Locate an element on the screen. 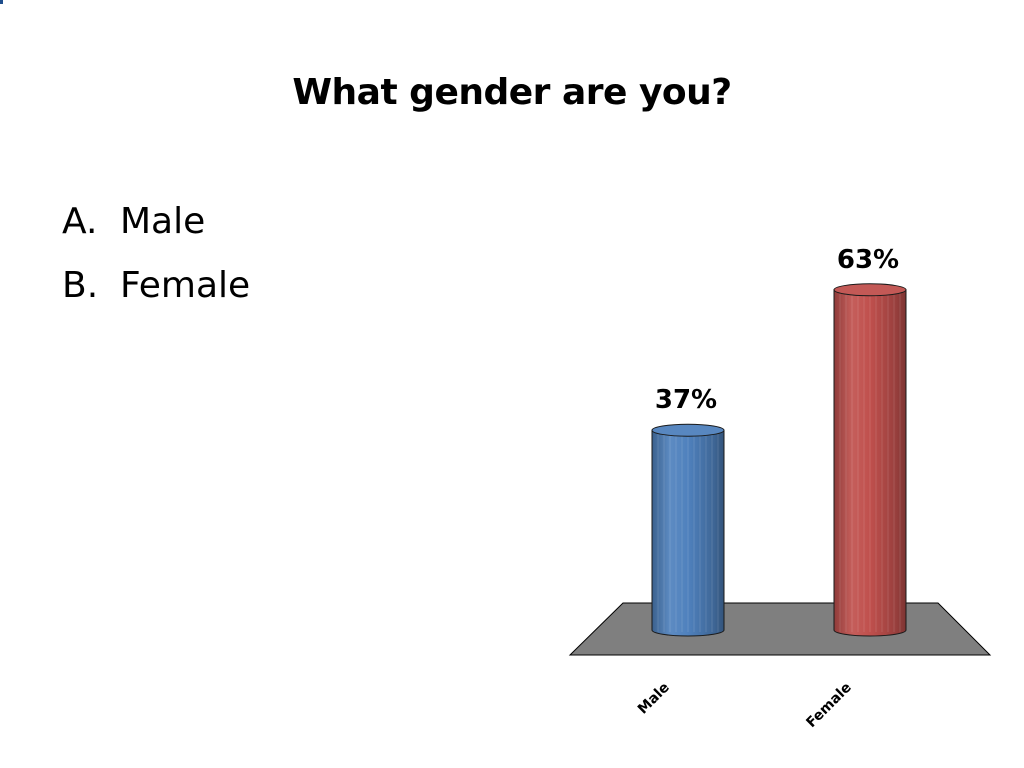  chart-floor is located at coordinates (780, 629).